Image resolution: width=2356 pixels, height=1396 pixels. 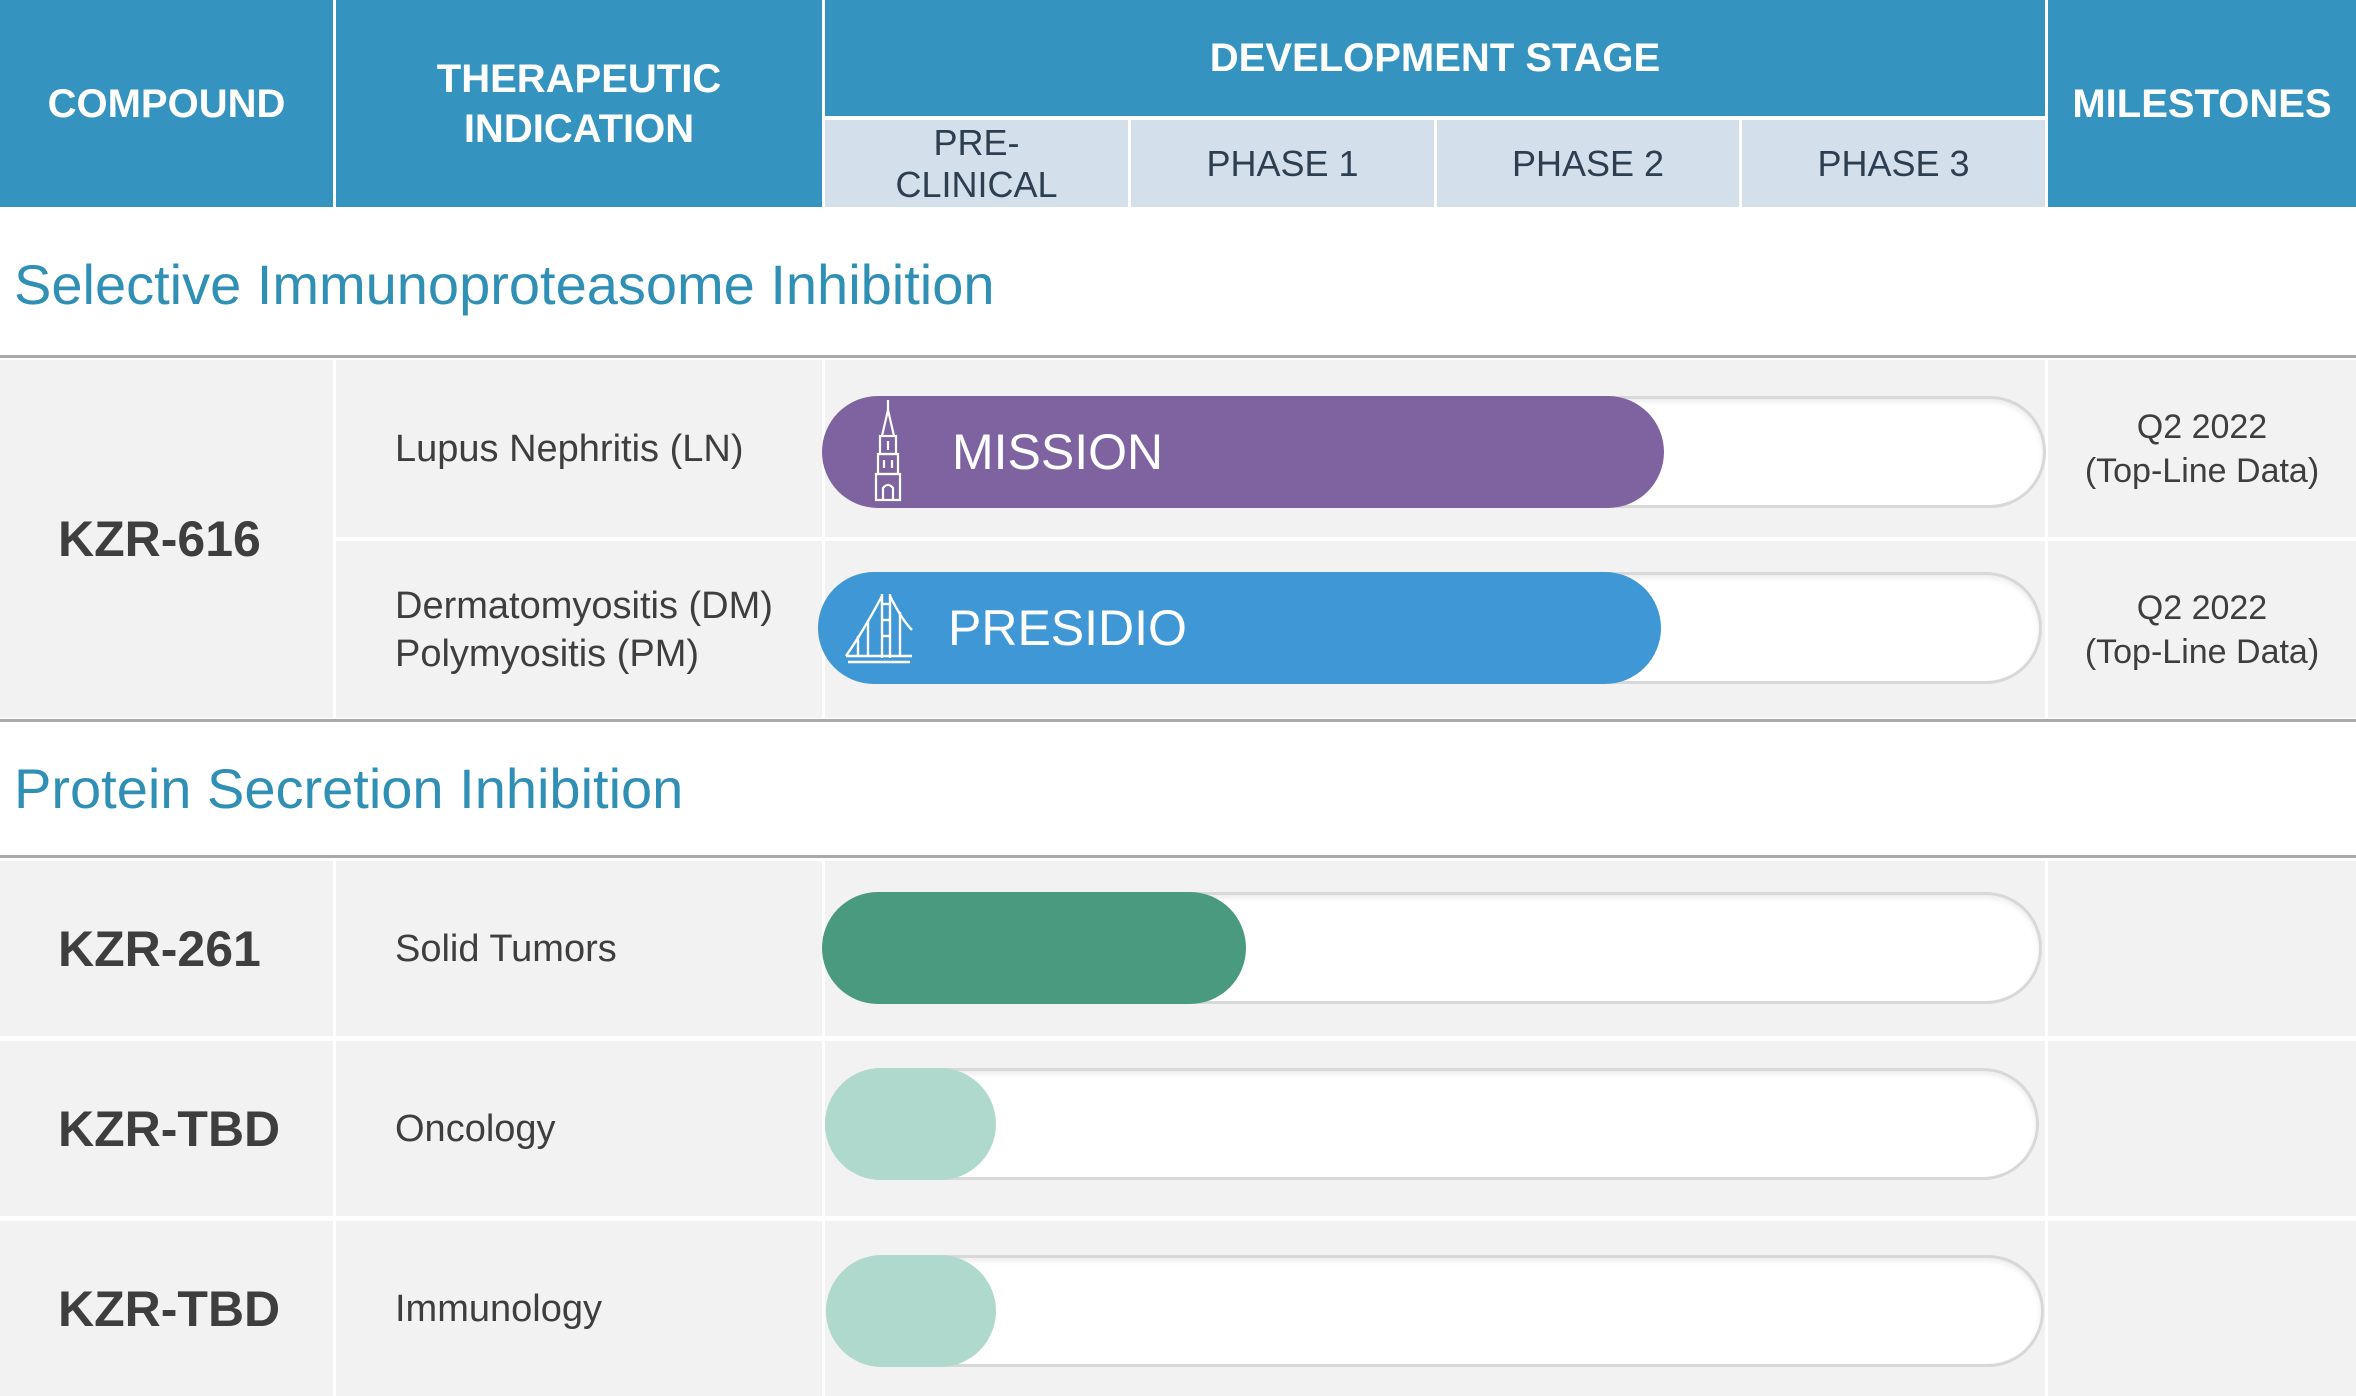 I want to click on section-title-immunoproteasome: Selective Immunoproteasome Inhibition, so click(x=1164, y=284).